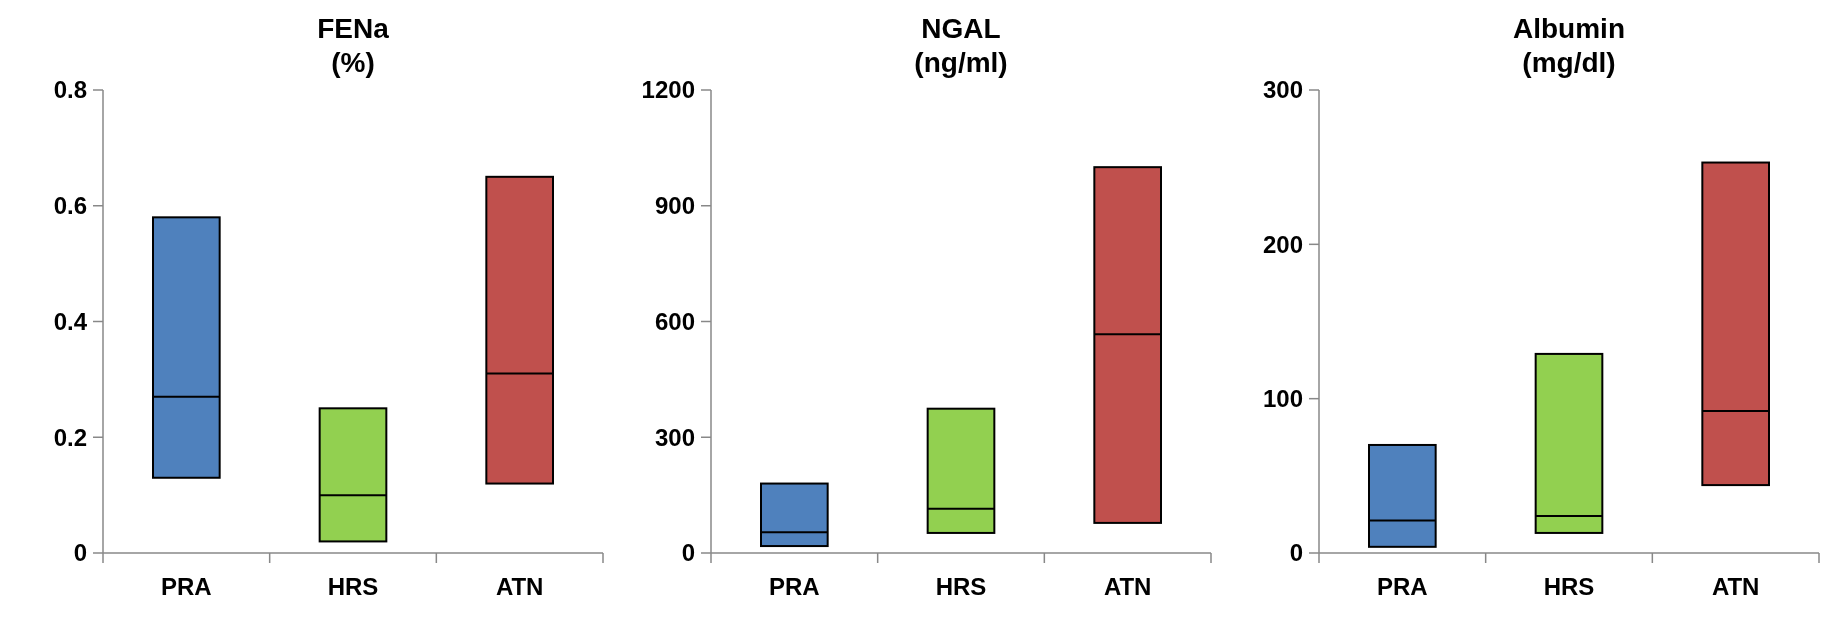 The width and height of the screenshot is (1839, 623). I want to click on y-tick-label: 600, so click(674, 321).